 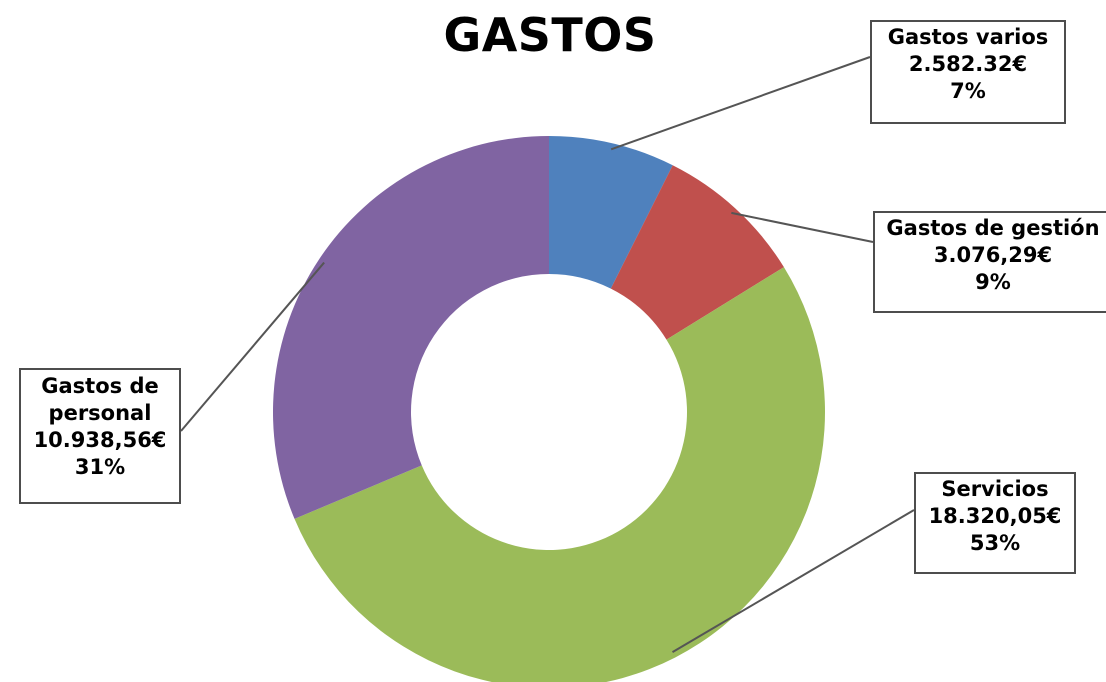 What do you see at coordinates (993, 228) in the screenshot?
I see `slice-name-label: Gastos de gestión` at bounding box center [993, 228].